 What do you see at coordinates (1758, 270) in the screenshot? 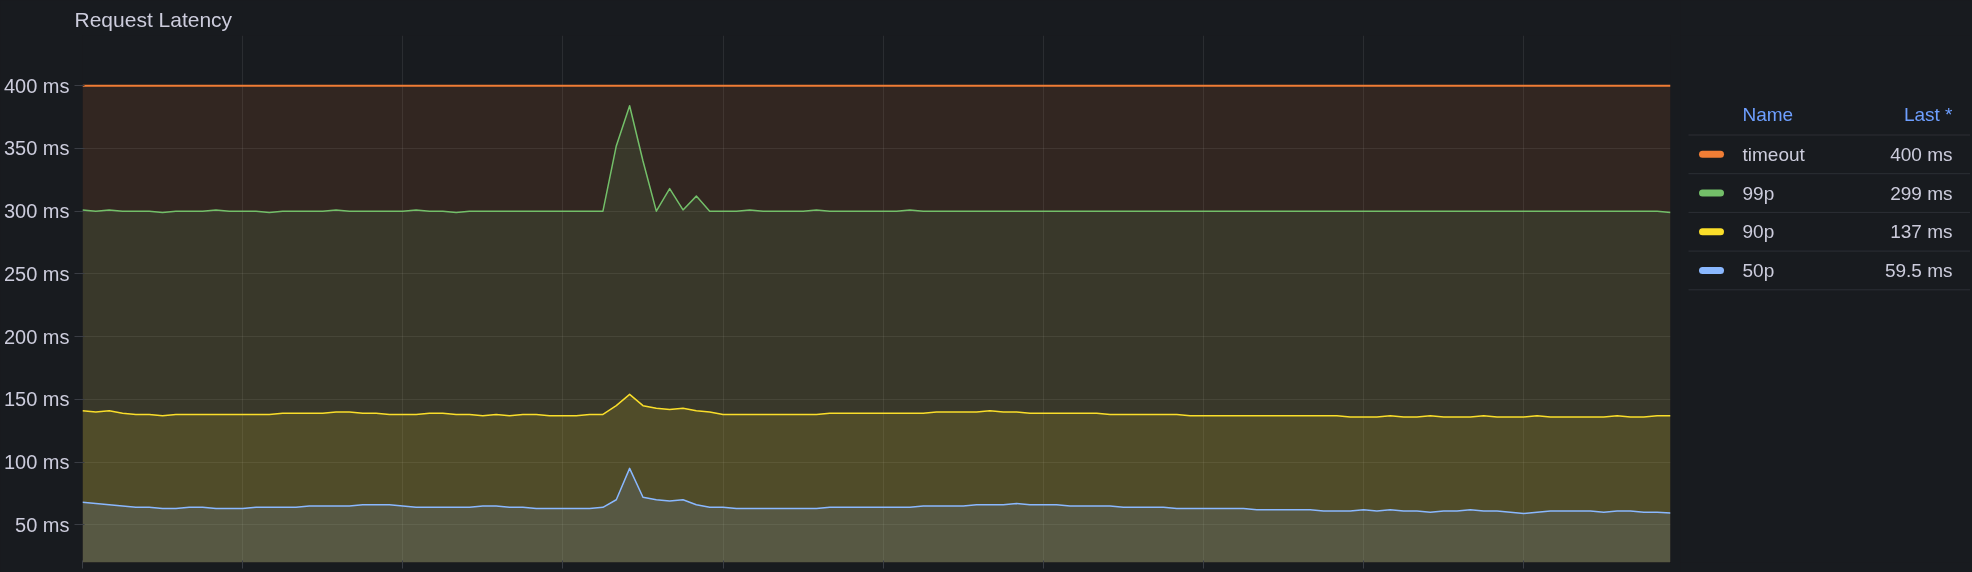
I see `legend-label: 50p` at bounding box center [1758, 270].